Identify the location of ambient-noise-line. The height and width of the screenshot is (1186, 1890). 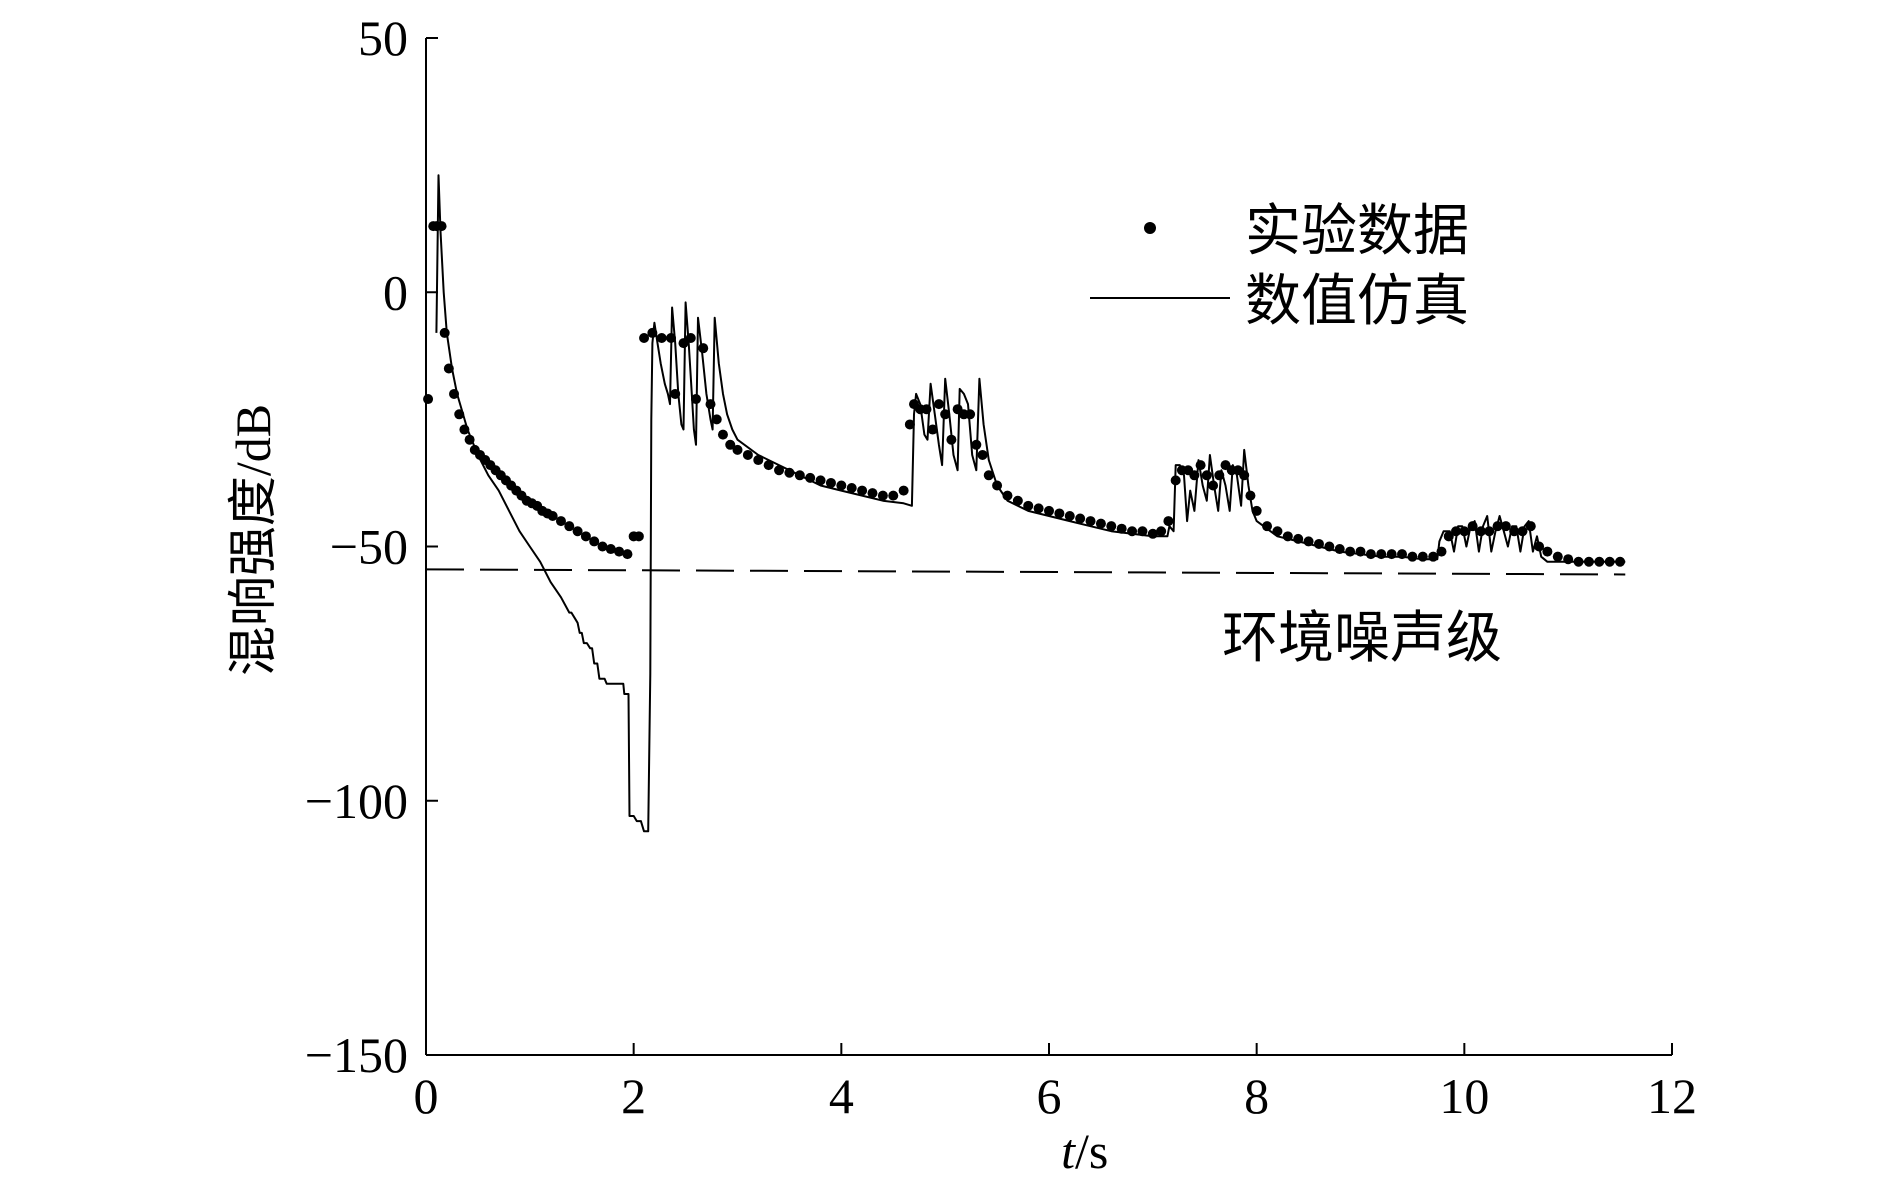
(1025, 572).